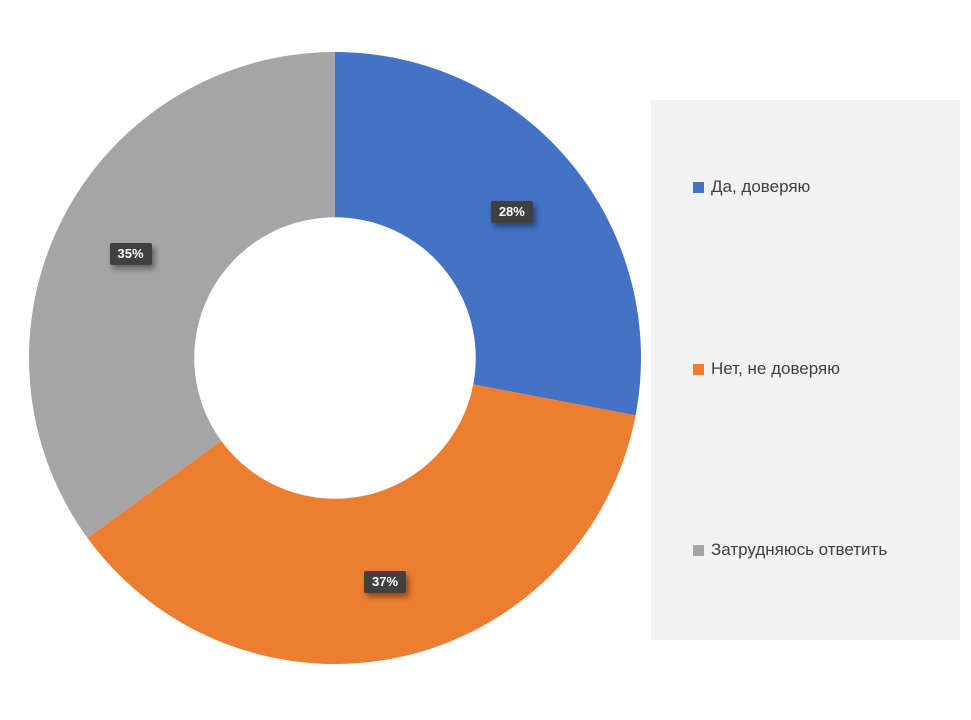  Describe the element at coordinates (818, 187) in the screenshot. I see `legend-item-yes: Да, доверяю` at that location.